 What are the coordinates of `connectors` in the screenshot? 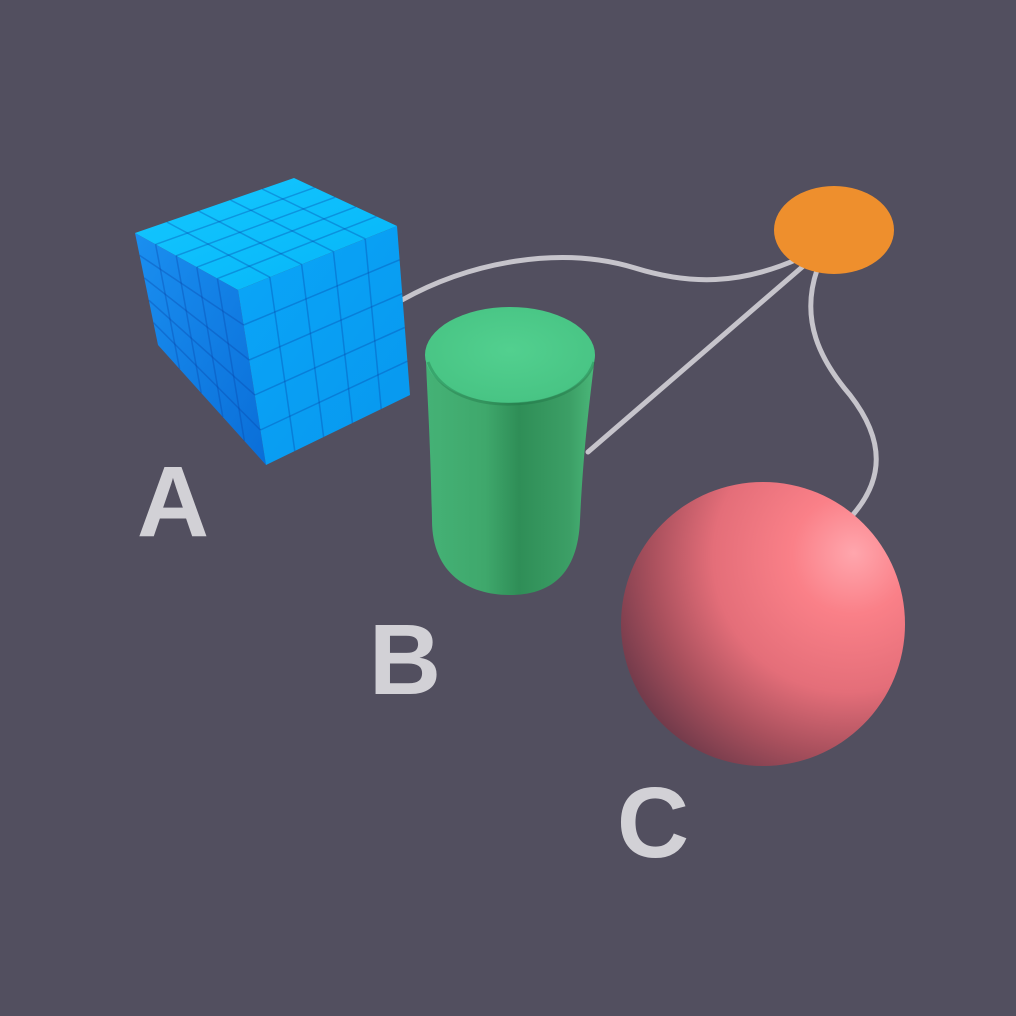 It's located at (639, 388).